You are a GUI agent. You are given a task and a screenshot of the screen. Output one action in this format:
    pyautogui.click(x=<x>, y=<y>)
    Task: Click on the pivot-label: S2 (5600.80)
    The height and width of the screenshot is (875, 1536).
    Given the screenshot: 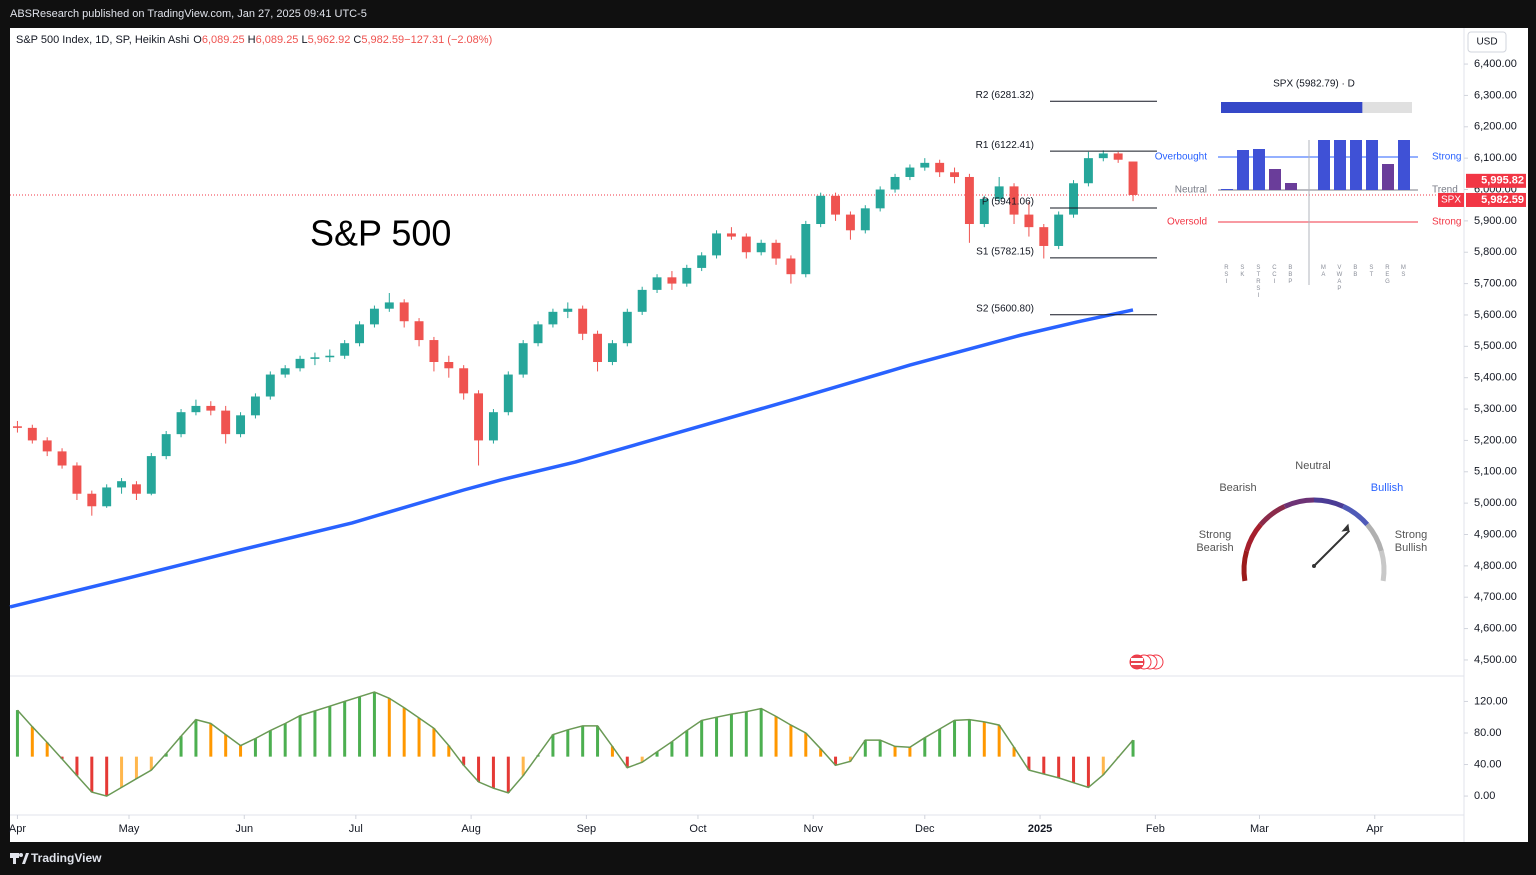 What is the action you would take?
    pyautogui.click(x=1005, y=308)
    